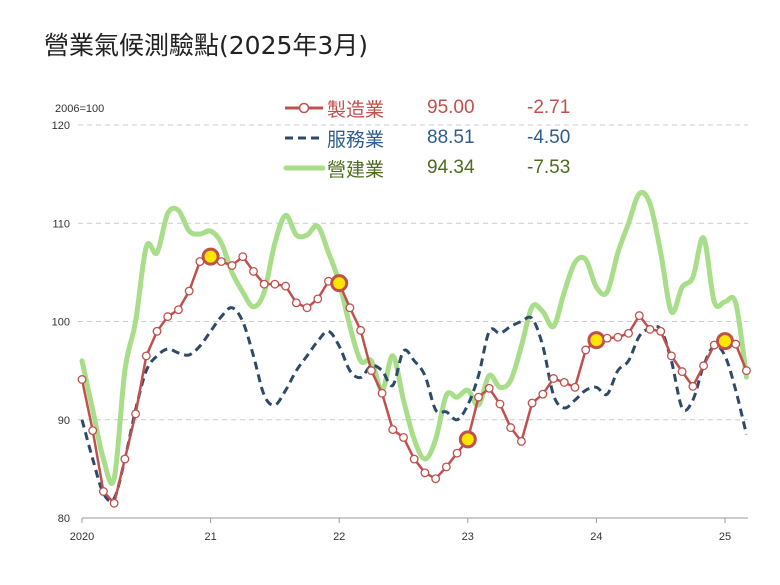  Describe the element at coordinates (304, 138) in the screenshot. I see `services-dashed-line-icon` at that location.